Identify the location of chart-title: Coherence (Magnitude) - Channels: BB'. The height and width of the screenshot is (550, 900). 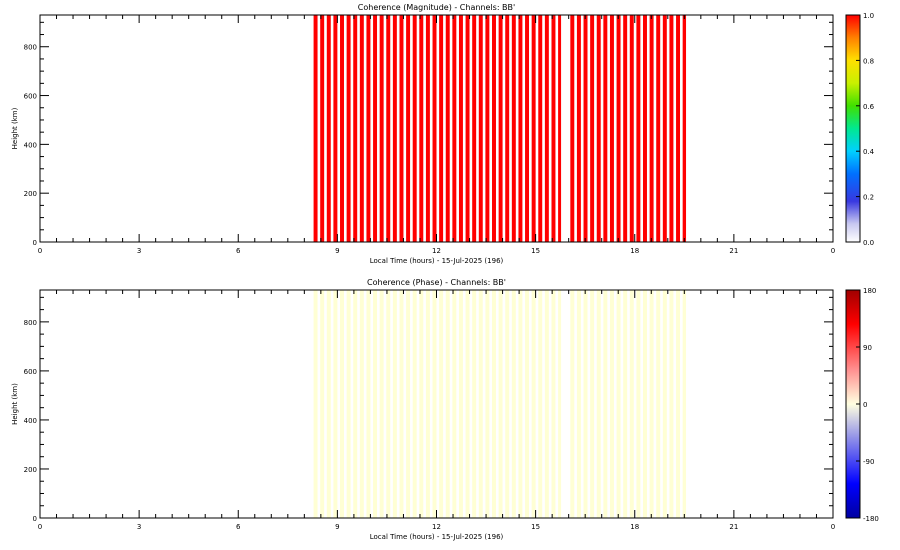
(436, 7).